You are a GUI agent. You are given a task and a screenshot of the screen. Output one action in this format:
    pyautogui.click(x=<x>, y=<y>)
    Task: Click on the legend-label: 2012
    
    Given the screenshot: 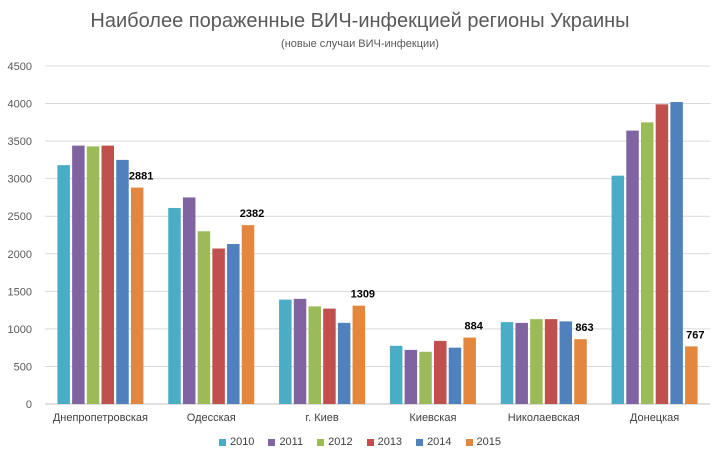 What is the action you would take?
    pyautogui.click(x=340, y=442)
    